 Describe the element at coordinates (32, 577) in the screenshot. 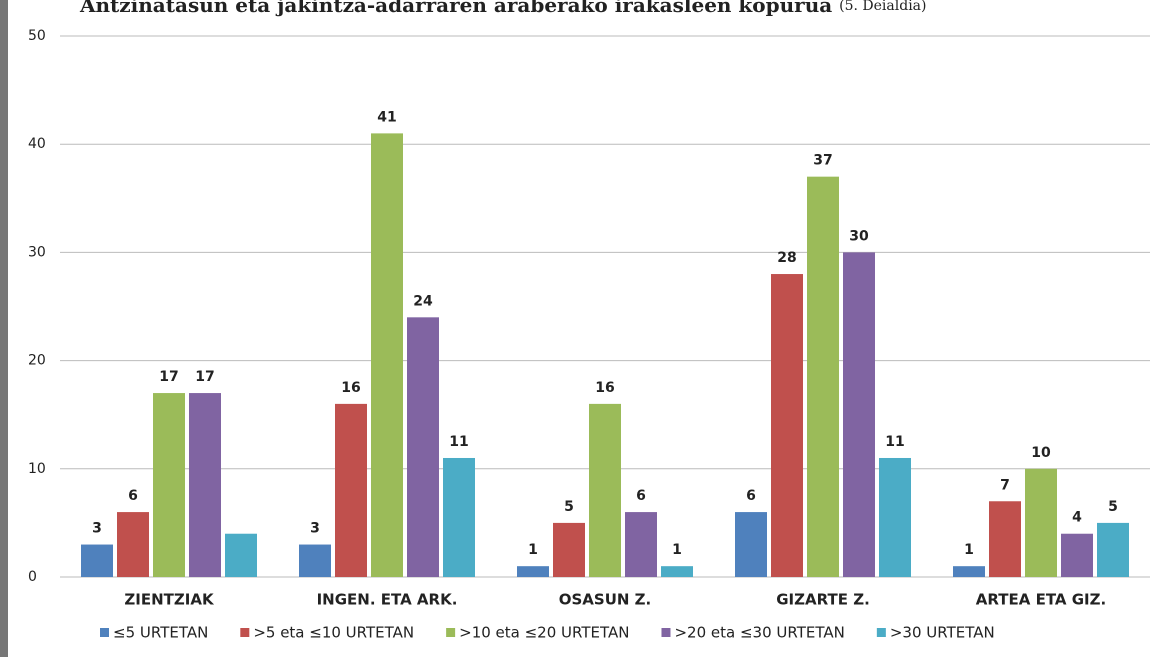

I see `y-tick-label: 0` at that location.